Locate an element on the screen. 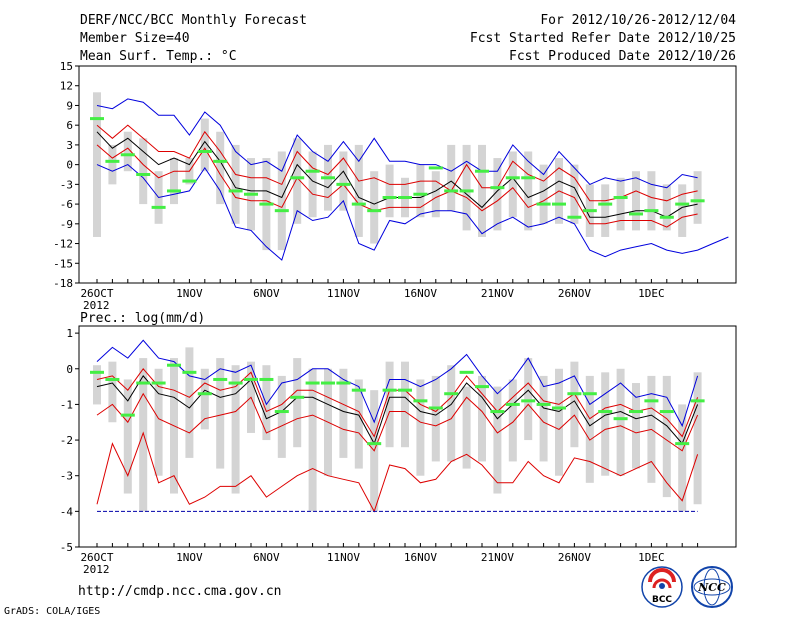 The width and height of the screenshot is (800, 618). precipitation-x-tick-label: 16NOV is located at coordinates (420, 557).